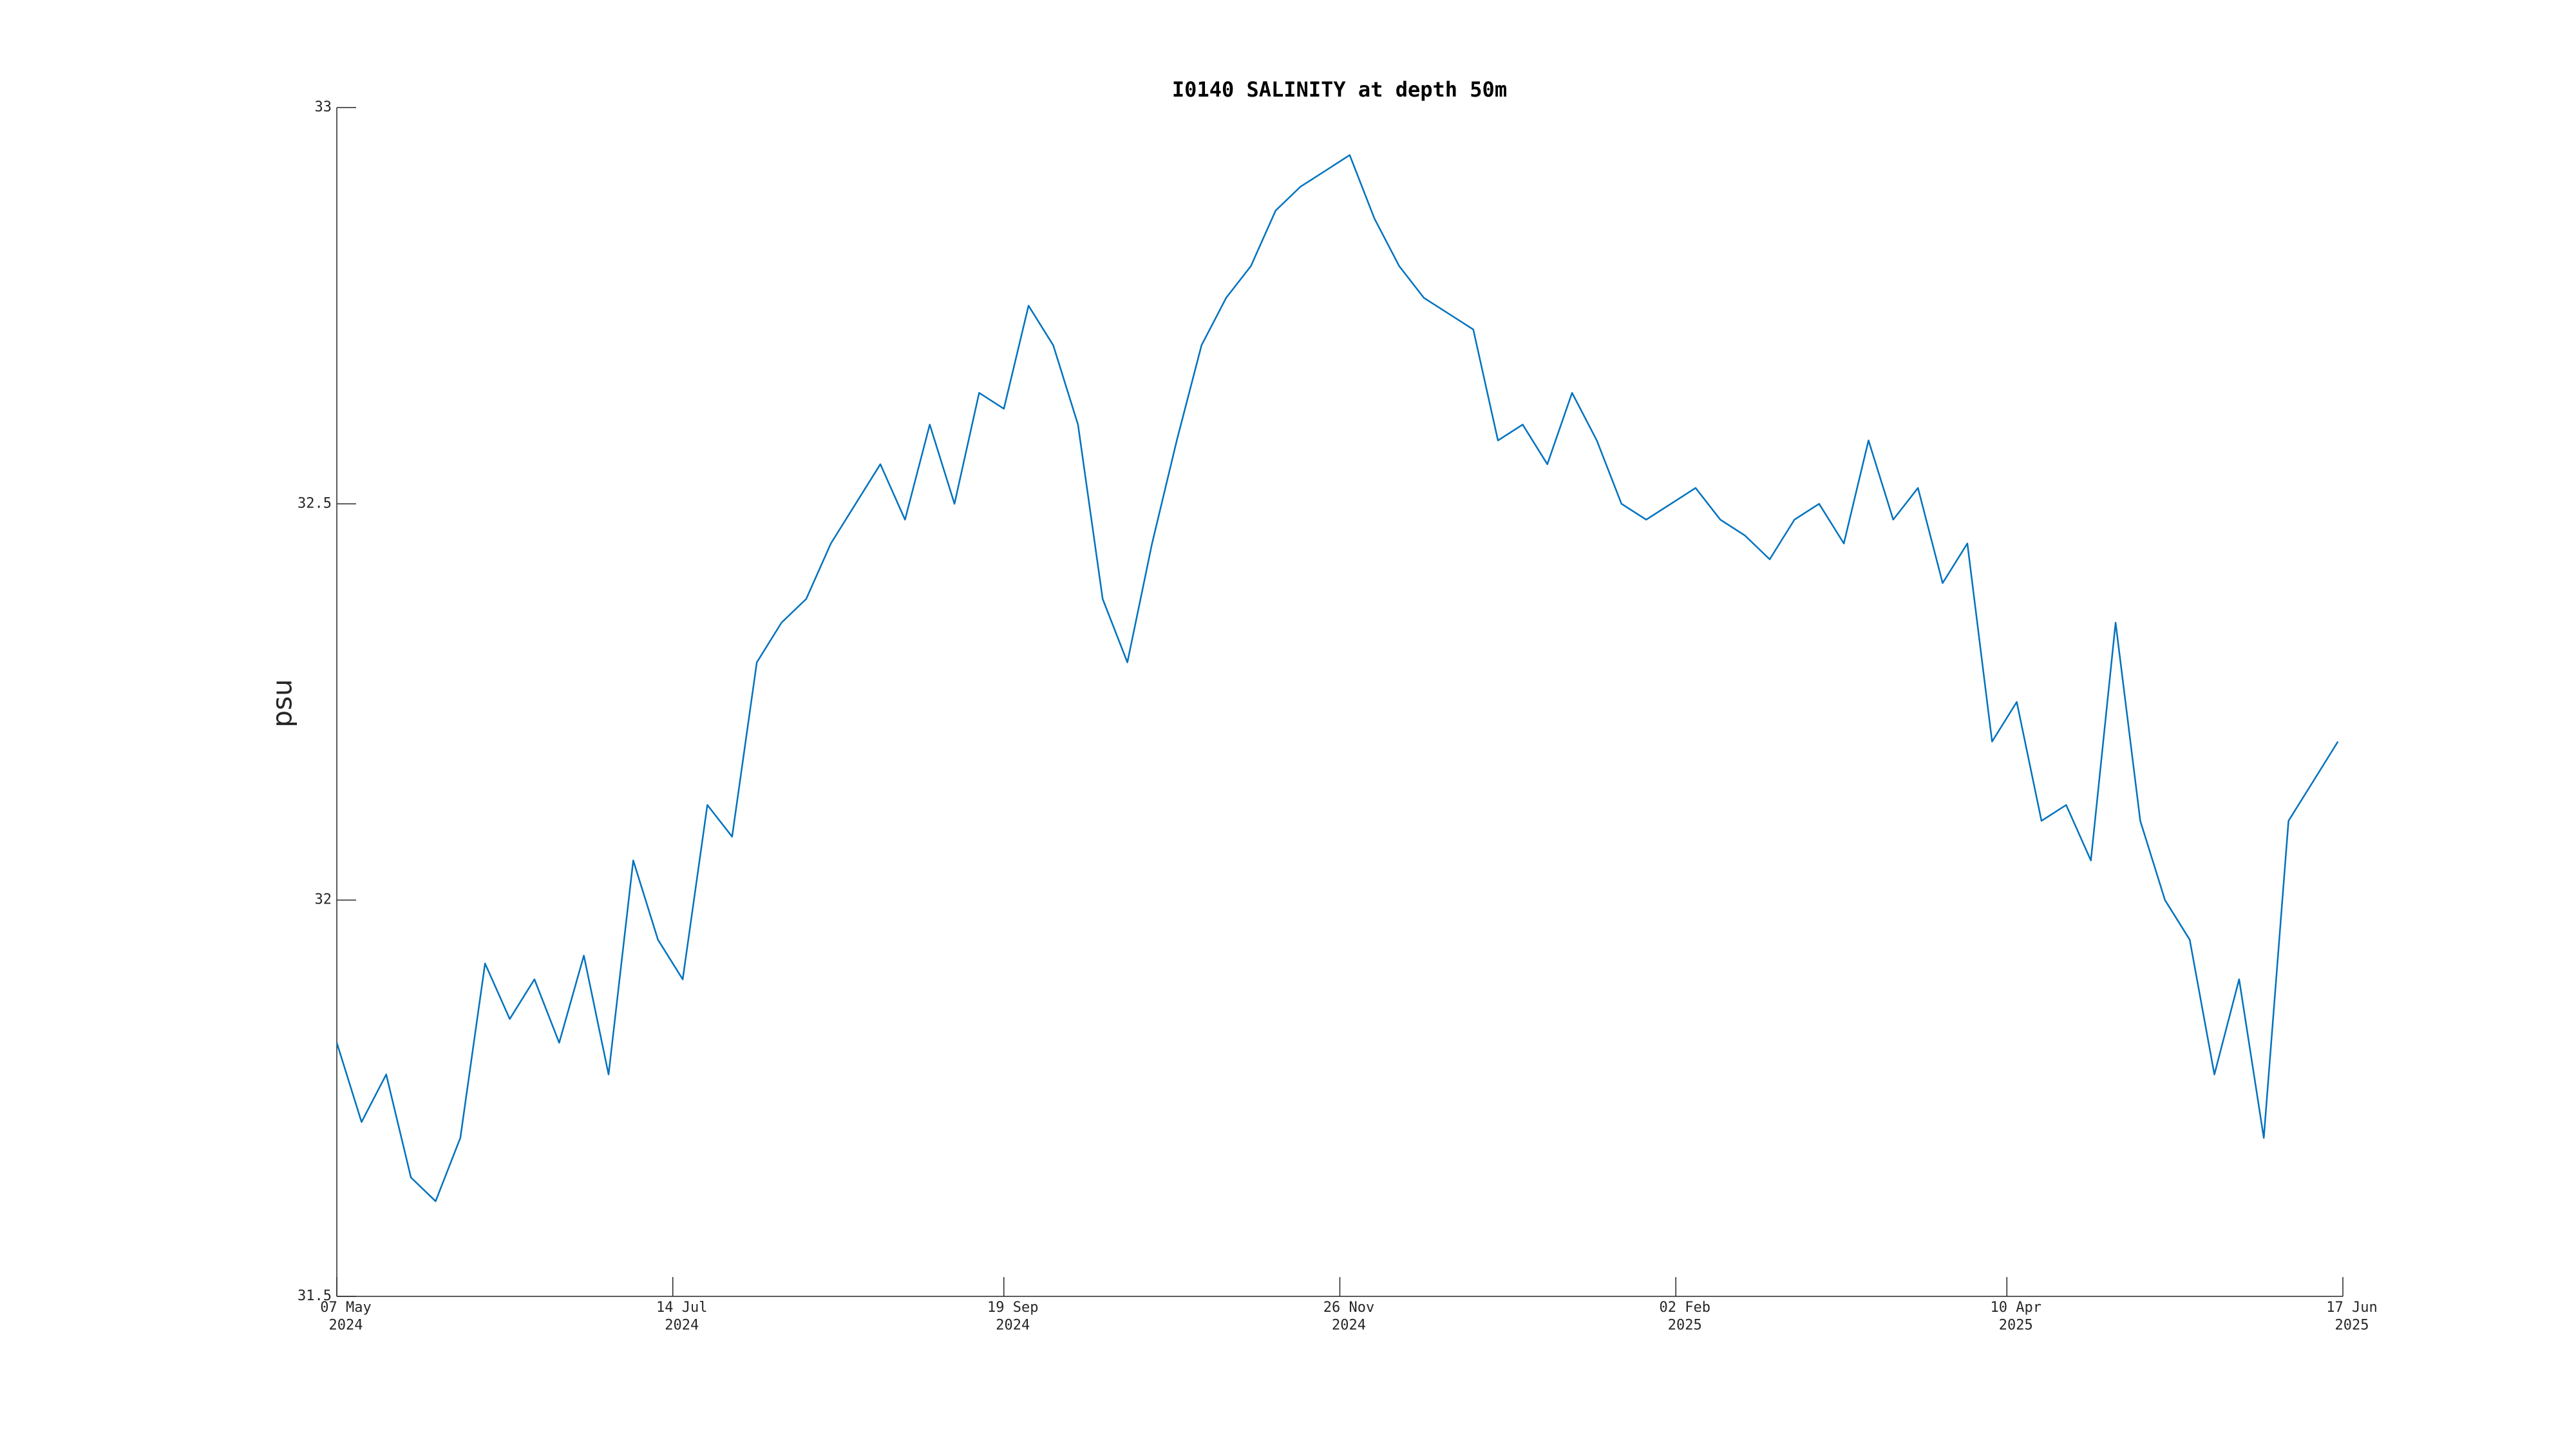 The height and width of the screenshot is (1449, 2576). Describe the element at coordinates (2016, 1317) in the screenshot. I see `x-tick-label: 10 Apr 2025` at that location.